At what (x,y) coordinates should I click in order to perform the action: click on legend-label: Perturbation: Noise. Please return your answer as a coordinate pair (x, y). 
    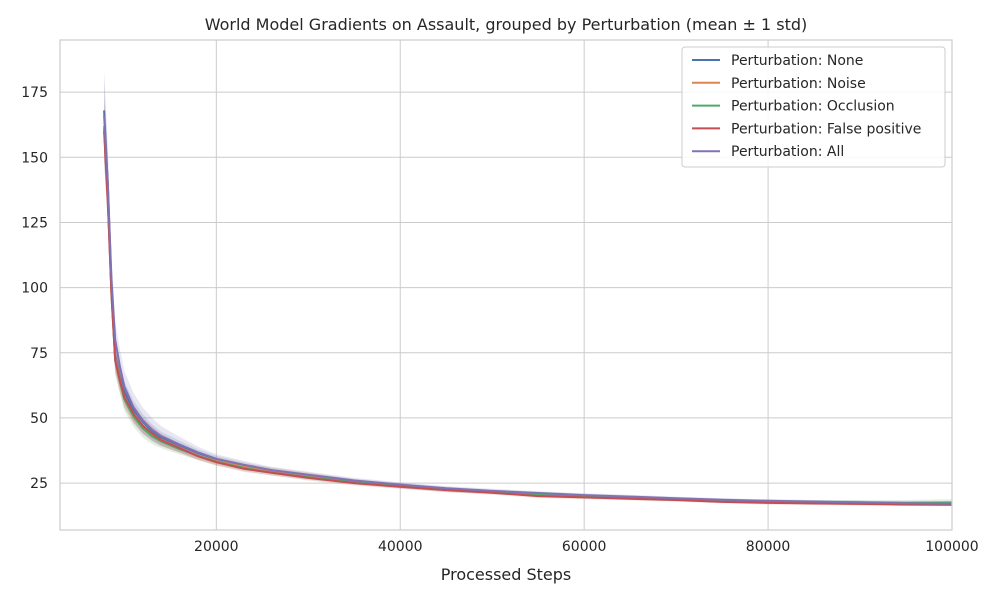
    Looking at the image, I should click on (798, 84).